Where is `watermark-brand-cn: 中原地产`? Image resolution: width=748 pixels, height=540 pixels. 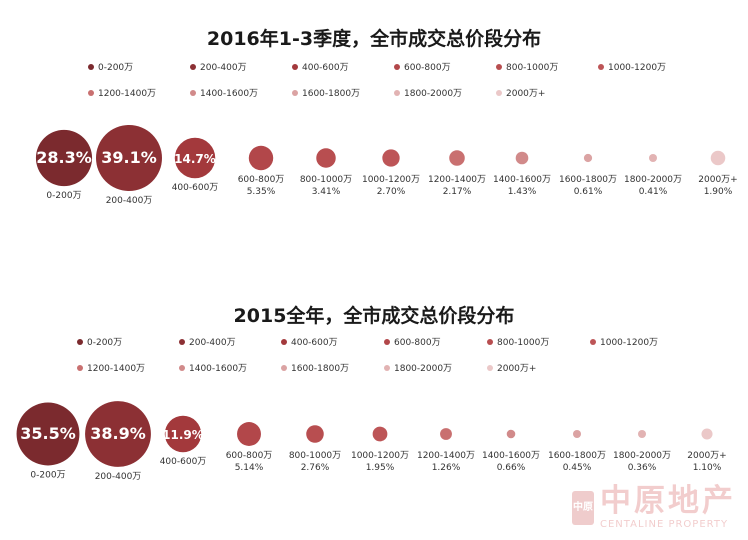 watermark-brand-cn: 中原地产 is located at coordinates (668, 501).